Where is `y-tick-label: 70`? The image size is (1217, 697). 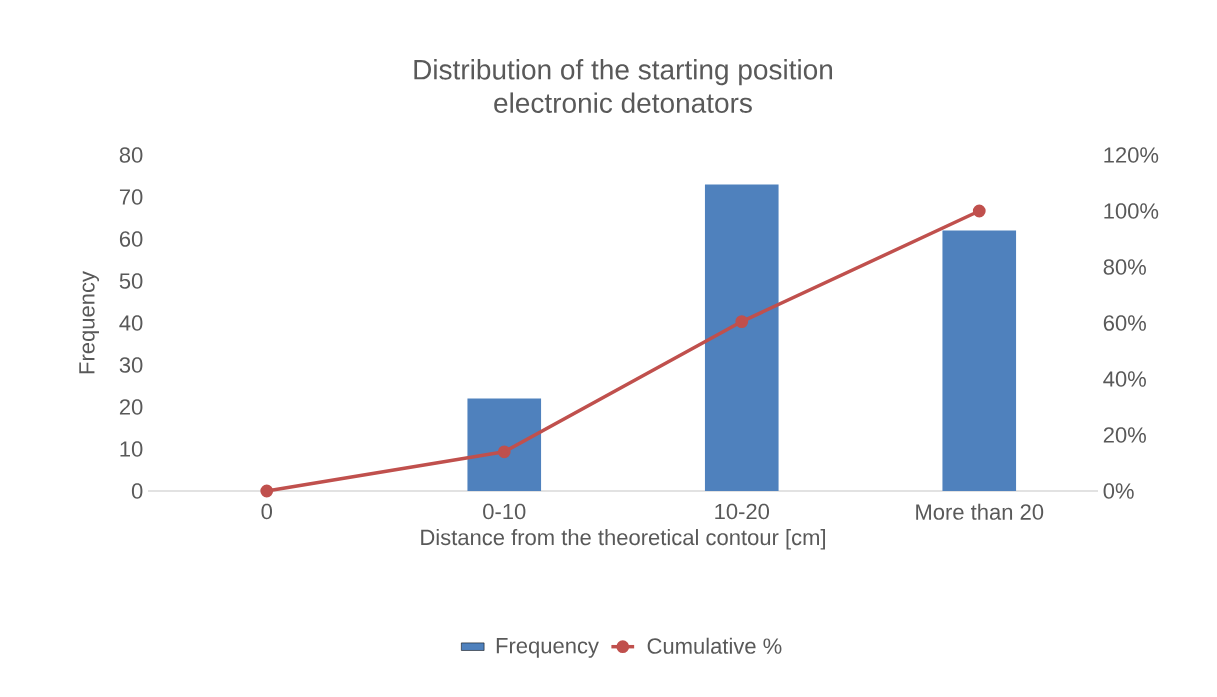
y-tick-label: 70 is located at coordinates (131, 197).